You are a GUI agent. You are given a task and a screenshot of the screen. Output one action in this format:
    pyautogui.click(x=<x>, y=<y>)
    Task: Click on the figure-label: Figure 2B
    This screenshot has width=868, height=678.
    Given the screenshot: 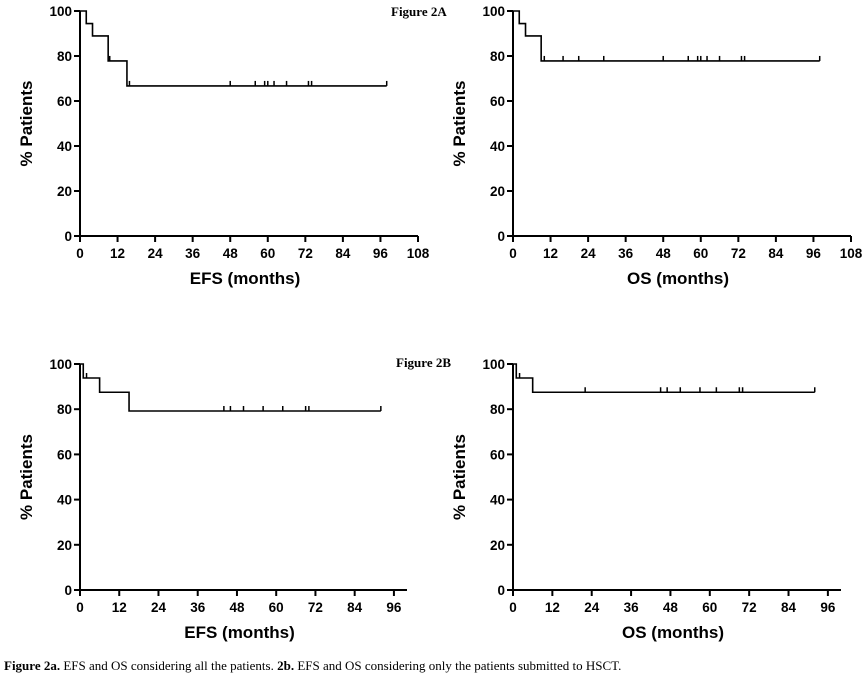 What is the action you would take?
    pyautogui.click(x=423, y=362)
    